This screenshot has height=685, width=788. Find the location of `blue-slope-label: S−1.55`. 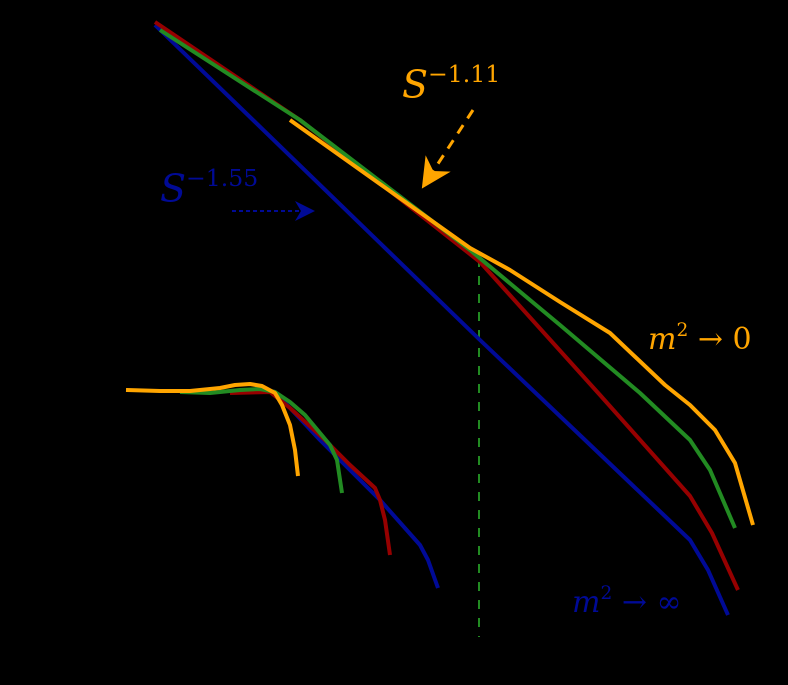

blue-slope-label: S−1.55 is located at coordinates (209, 187).